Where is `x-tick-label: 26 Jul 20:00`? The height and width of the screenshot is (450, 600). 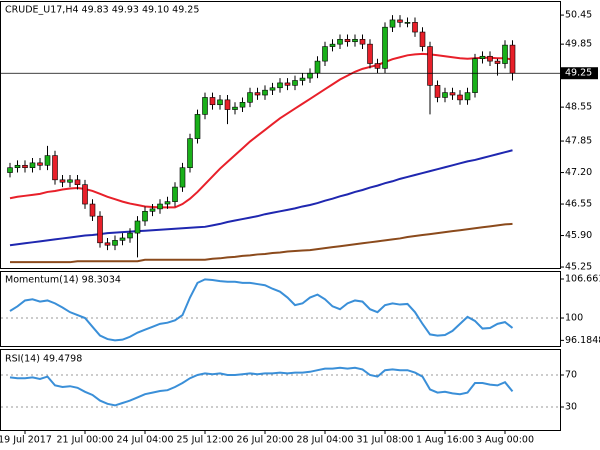 x-tick-label: 26 Jul 20:00 is located at coordinates (265, 440).